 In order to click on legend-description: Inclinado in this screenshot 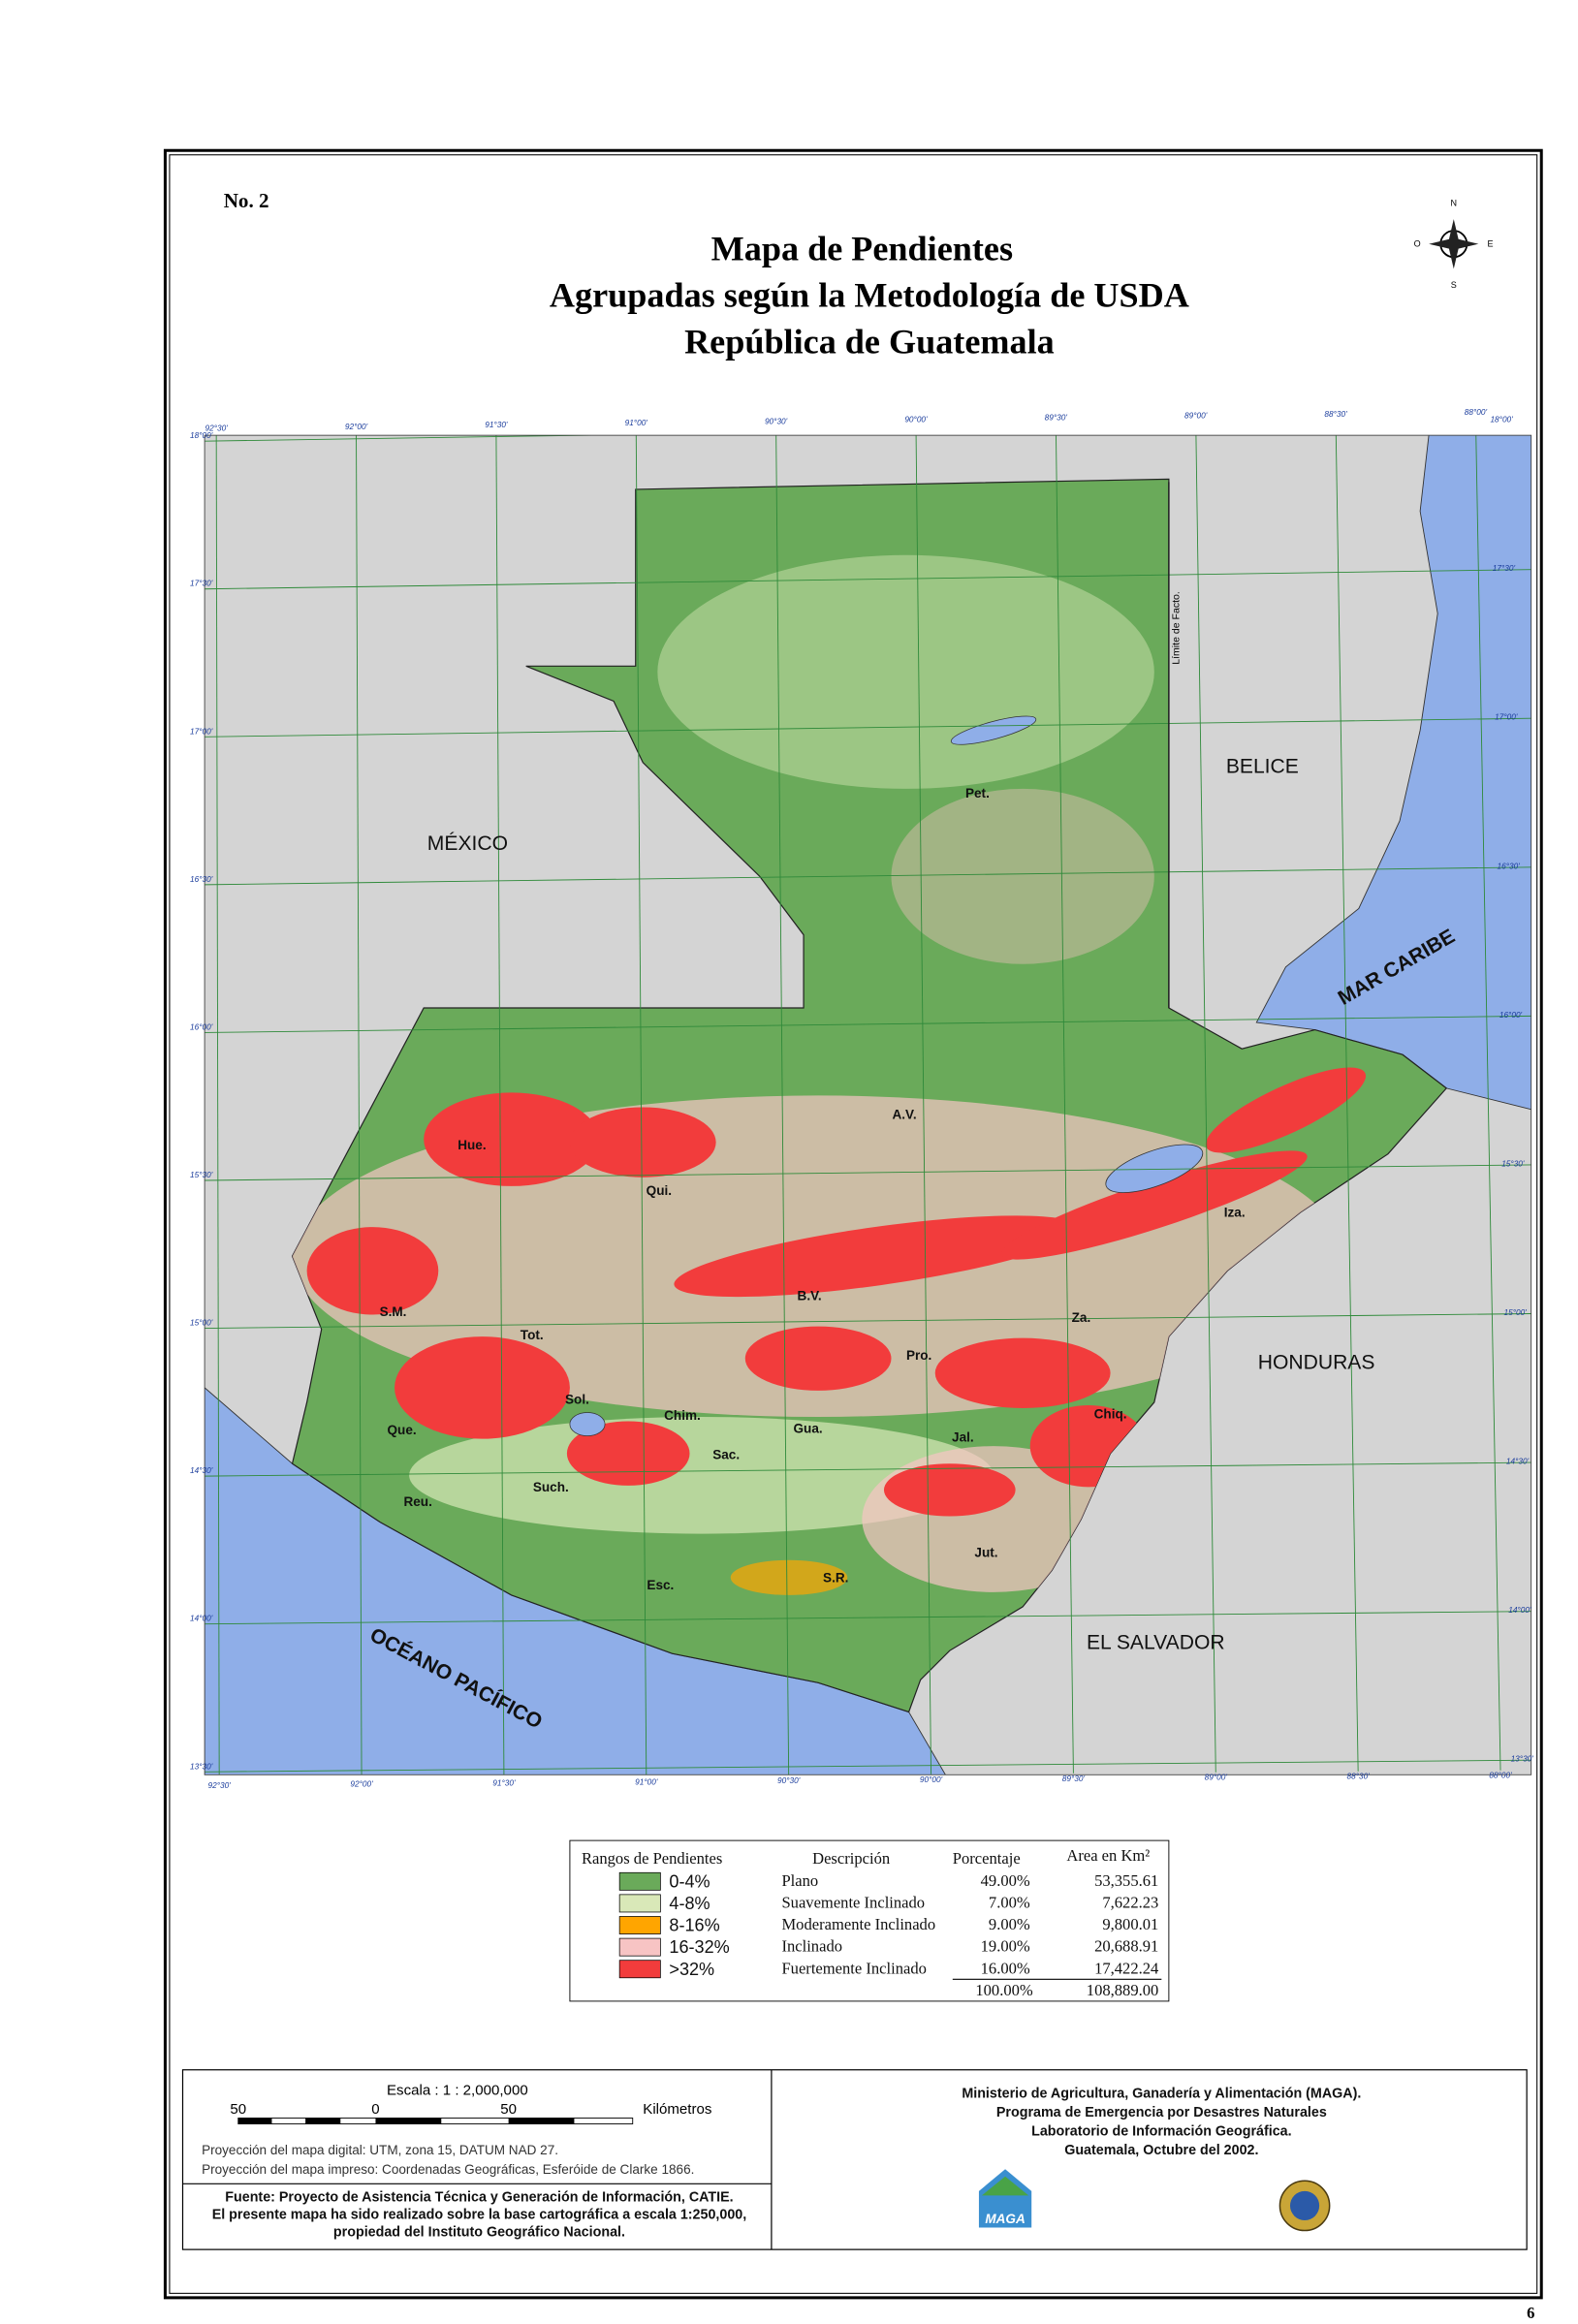, I will do `click(812, 1947)`.